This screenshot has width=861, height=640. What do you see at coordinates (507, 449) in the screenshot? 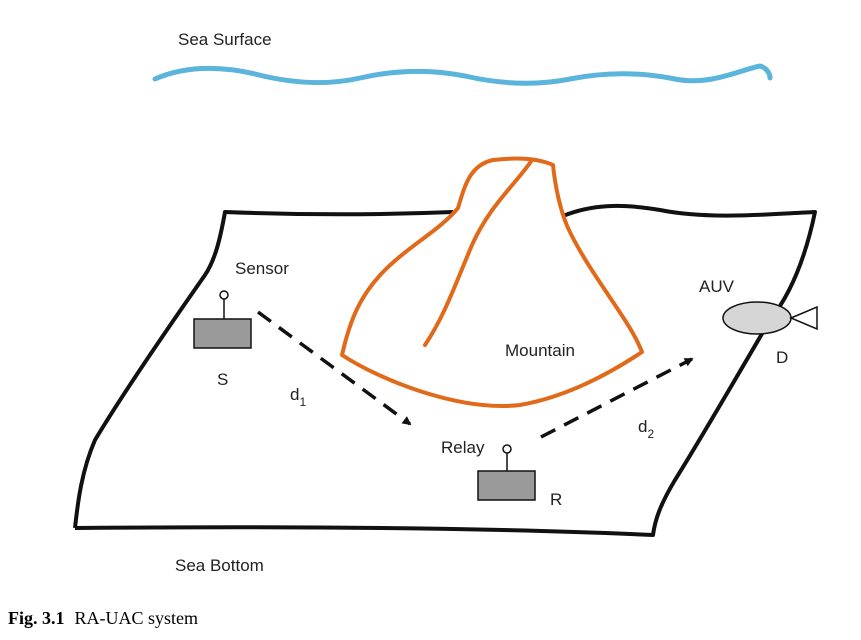
I see `relay-antenna-tip` at bounding box center [507, 449].